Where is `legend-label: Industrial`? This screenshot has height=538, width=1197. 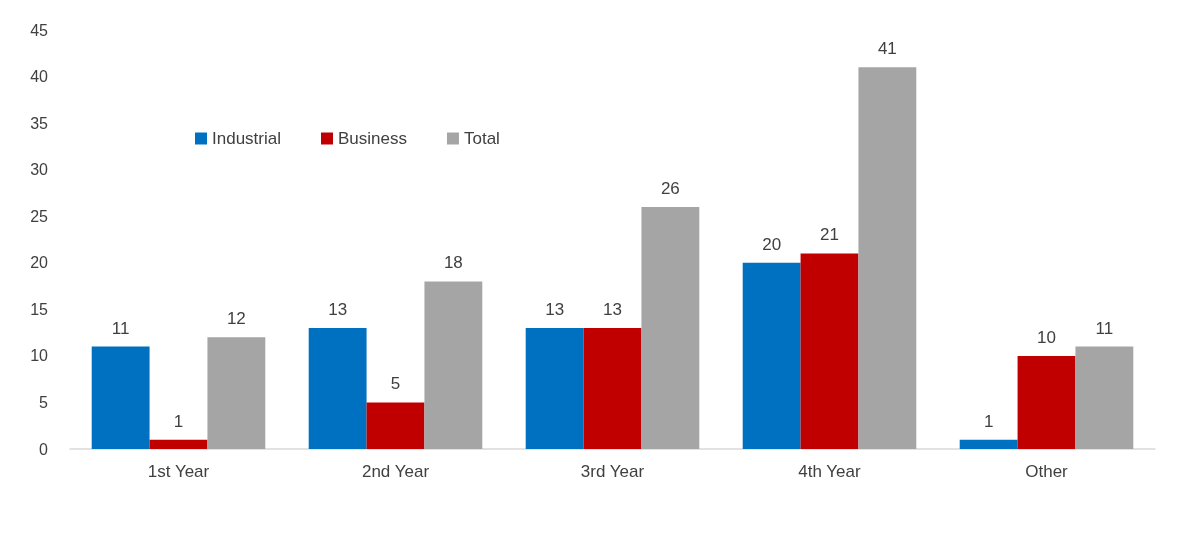 legend-label: Industrial is located at coordinates (246, 138).